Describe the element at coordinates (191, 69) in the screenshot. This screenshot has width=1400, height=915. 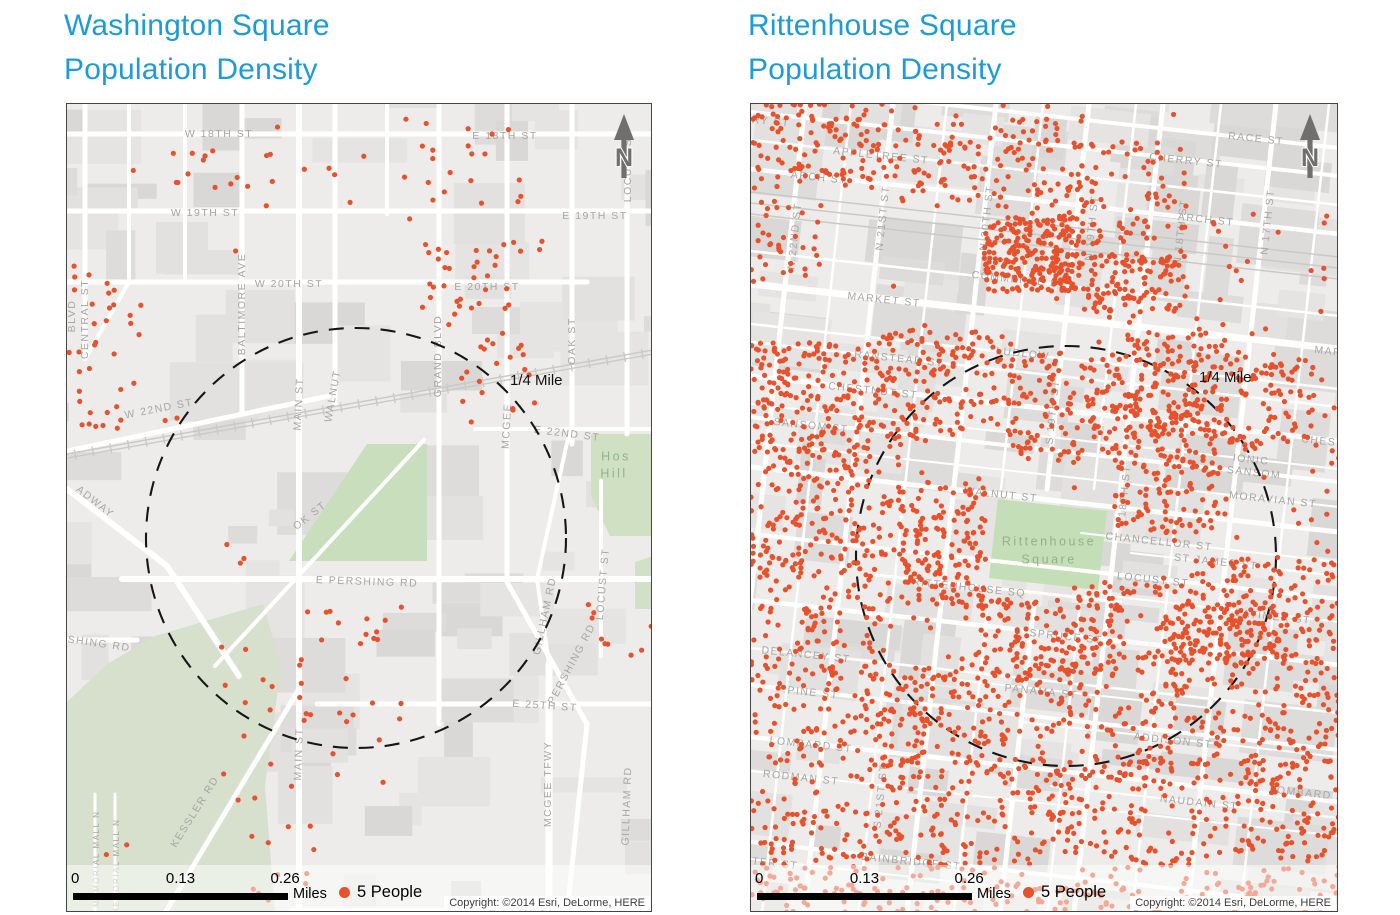
I see `left-title-line2: Population Density` at that location.